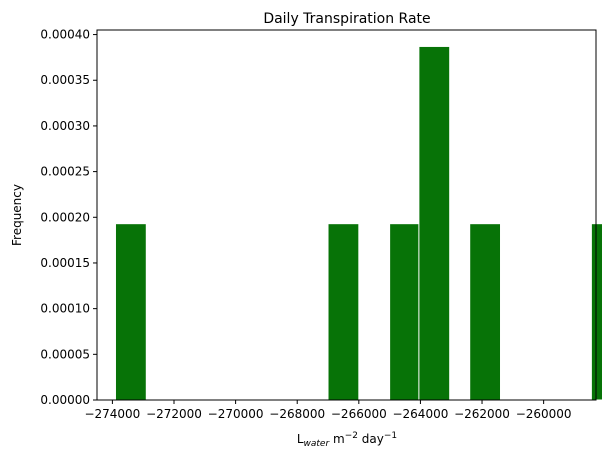 This screenshot has height=460, width=602. What do you see at coordinates (65, 80) in the screenshot?
I see `y-tick-label: 0.00035` at bounding box center [65, 80].